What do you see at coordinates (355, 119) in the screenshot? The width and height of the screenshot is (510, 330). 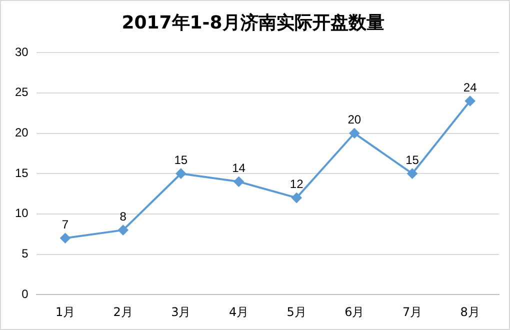 I see `data-label: 20` at bounding box center [355, 119].